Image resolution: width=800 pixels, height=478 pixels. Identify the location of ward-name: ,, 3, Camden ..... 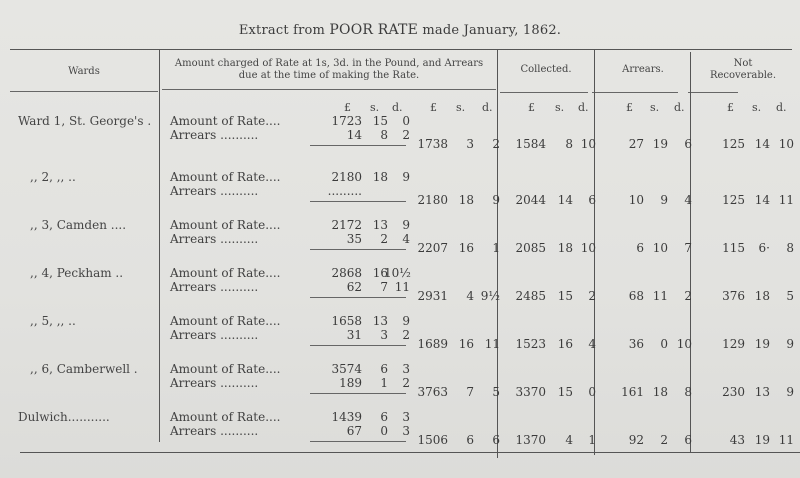
(78, 225).